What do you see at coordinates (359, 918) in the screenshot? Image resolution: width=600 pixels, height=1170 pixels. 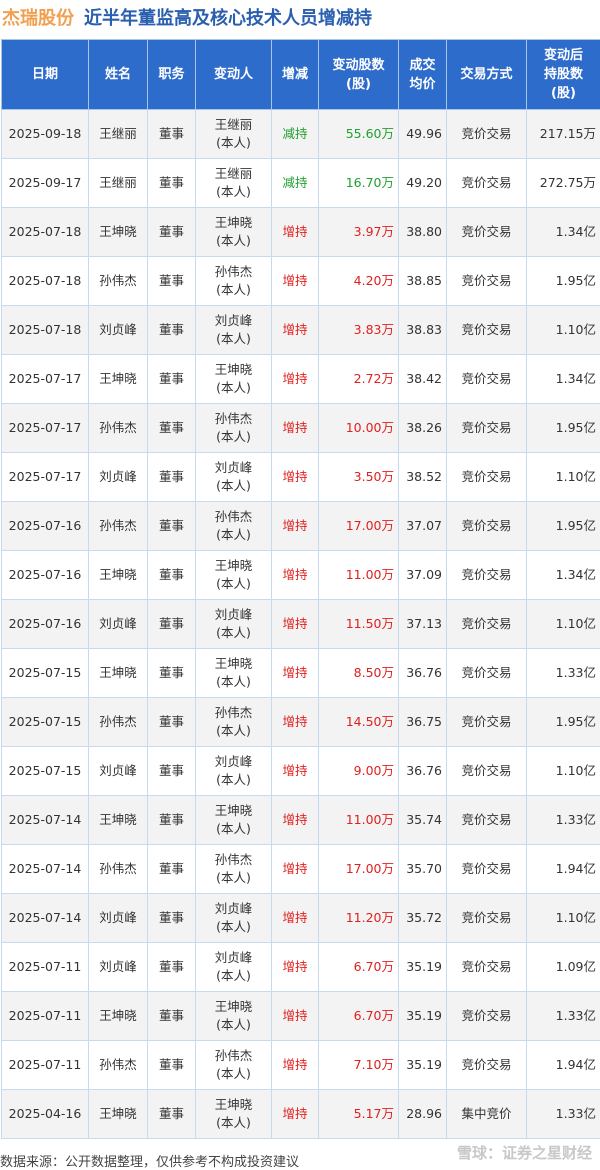 I see `cell-shares: 11.20万` at bounding box center [359, 918].